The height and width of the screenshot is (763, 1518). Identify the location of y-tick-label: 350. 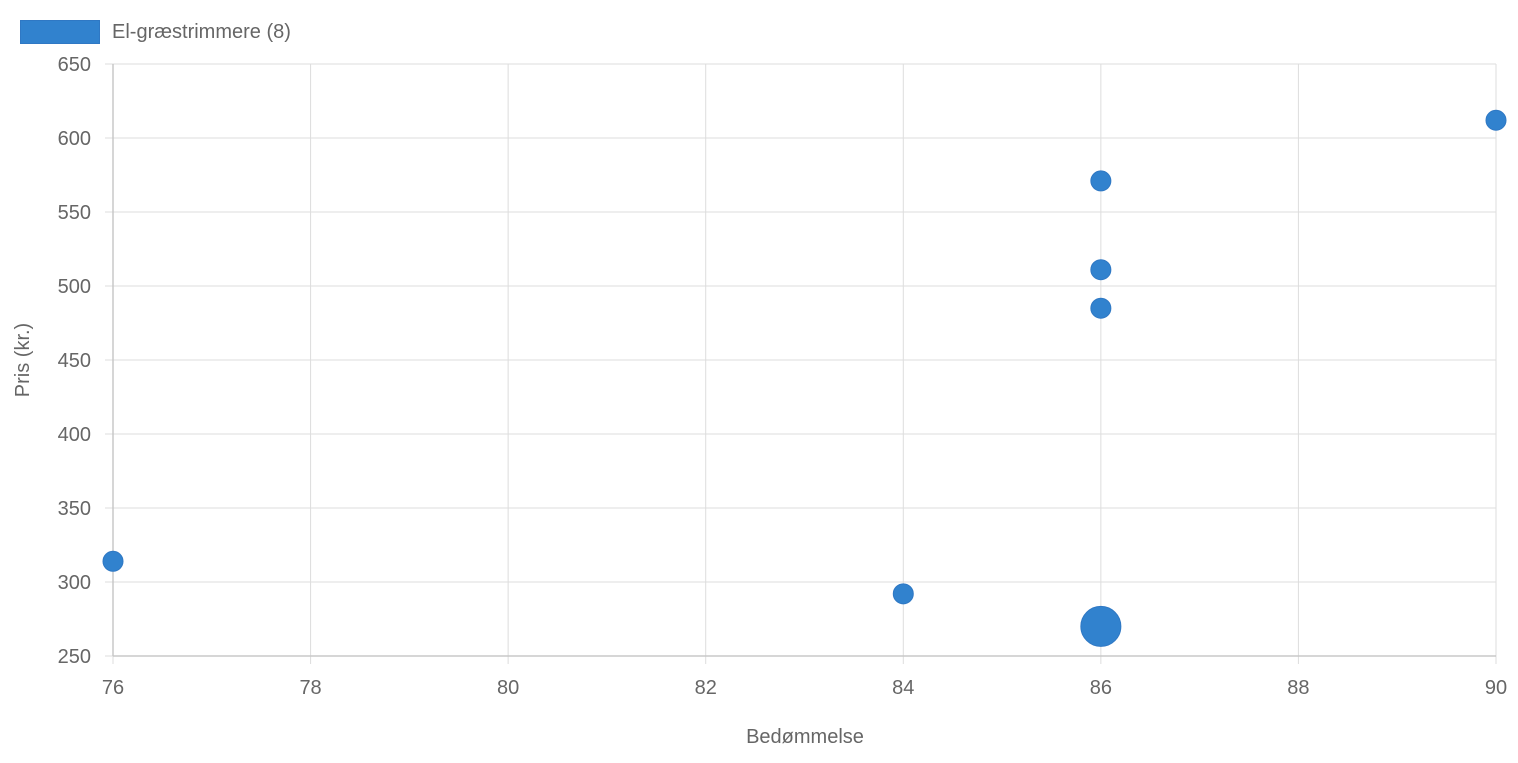
(74, 509).